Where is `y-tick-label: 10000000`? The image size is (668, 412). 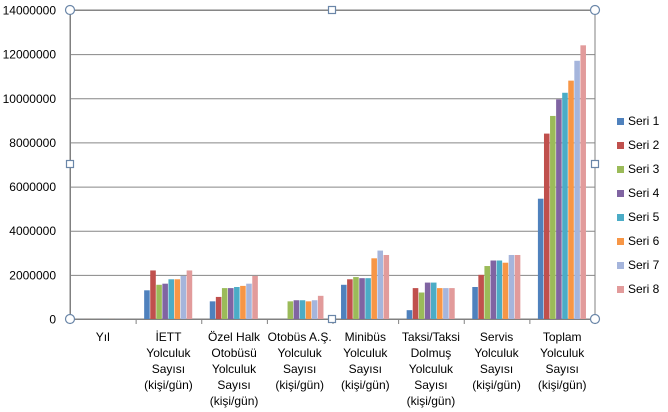 y-tick-label: 10000000 is located at coordinates (30, 99).